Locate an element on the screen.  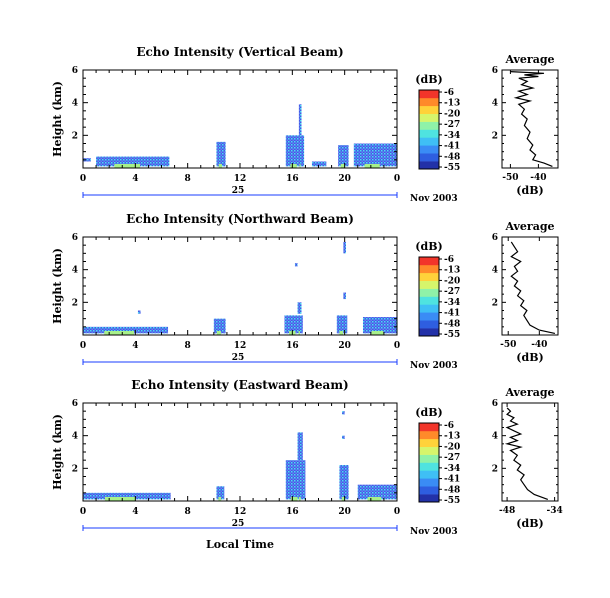
x-tick-label: 12 is located at coordinates (240, 346).